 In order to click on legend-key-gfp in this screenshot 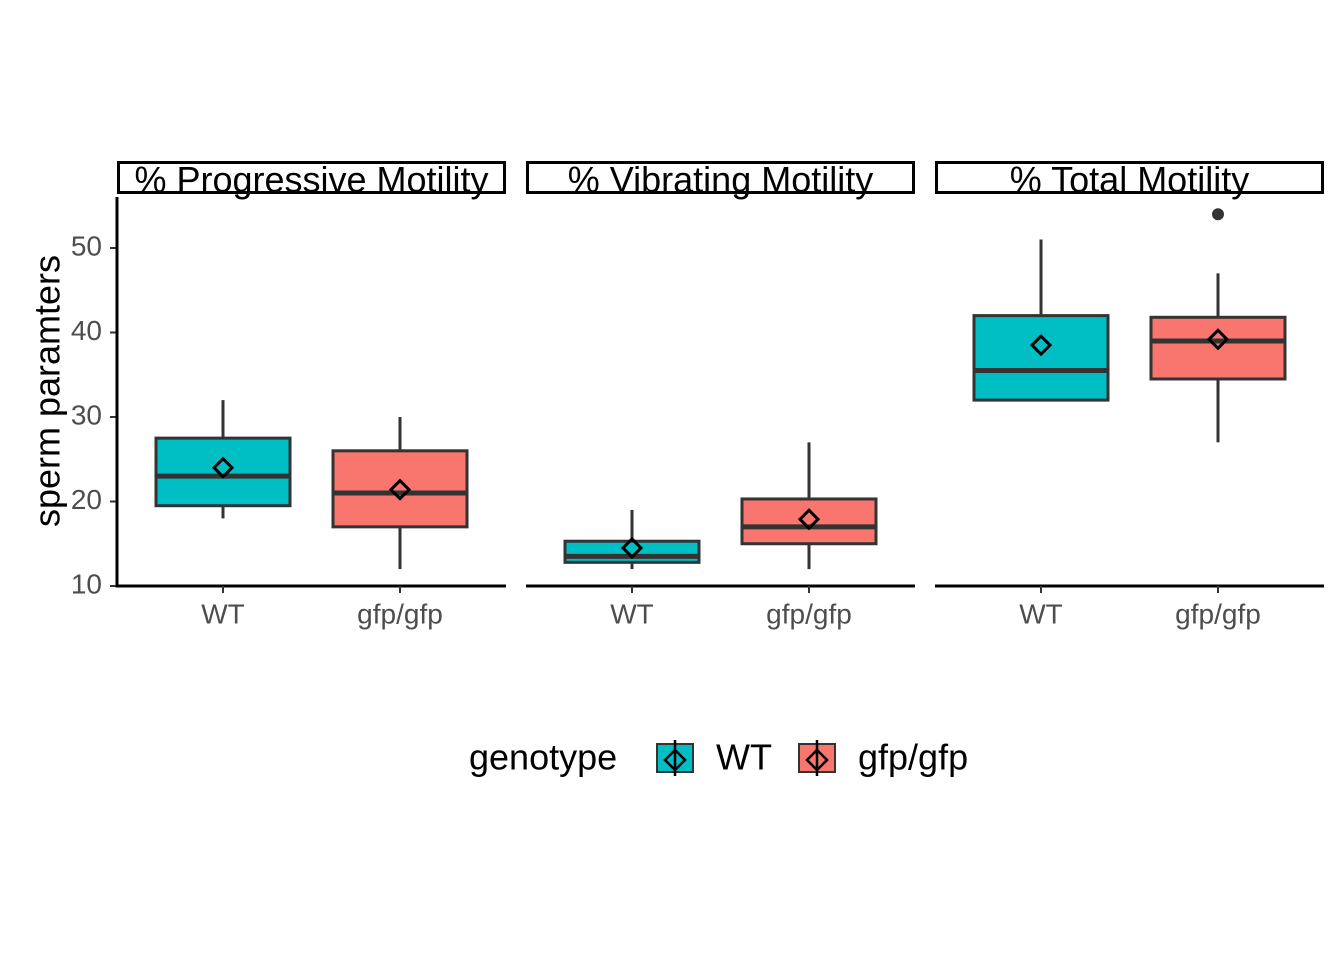, I will do `click(817, 758)`.